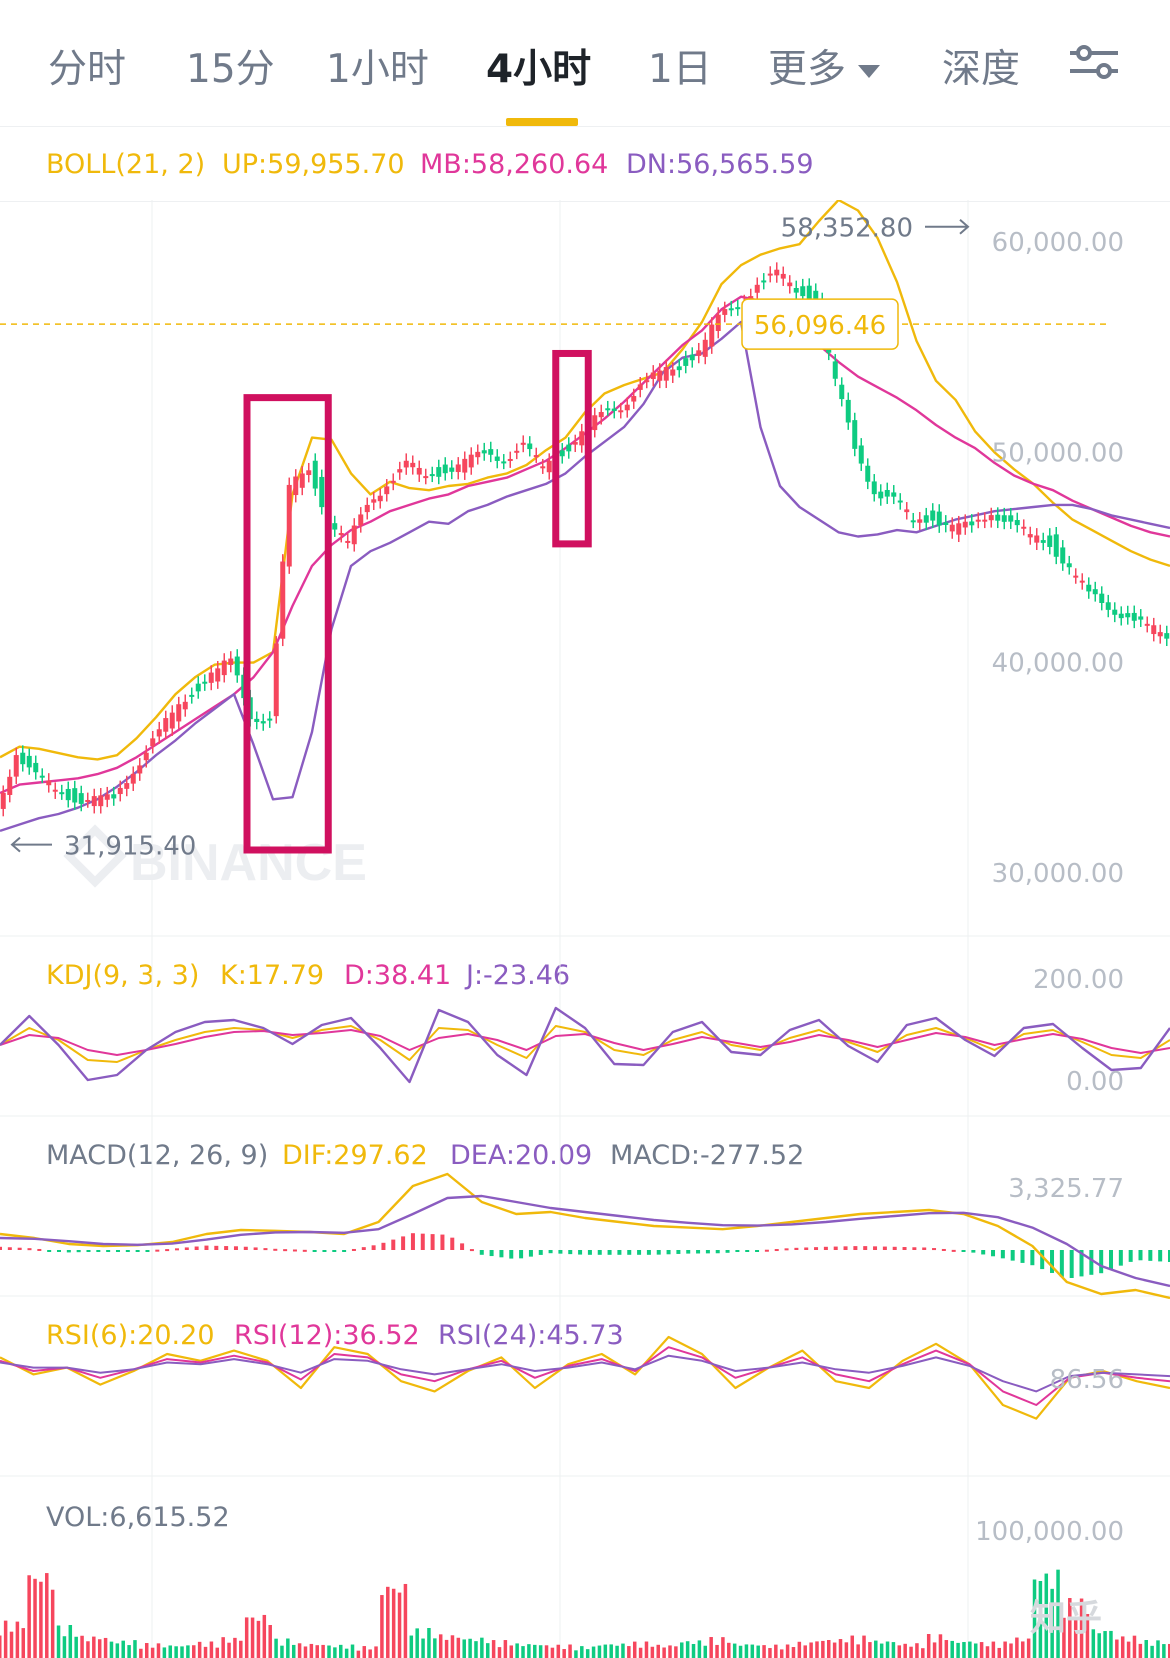 Image resolution: width=1170 pixels, height=1658 pixels. Describe the element at coordinates (377, 69) in the screenshot. I see `tab-1h: 1小时` at that location.